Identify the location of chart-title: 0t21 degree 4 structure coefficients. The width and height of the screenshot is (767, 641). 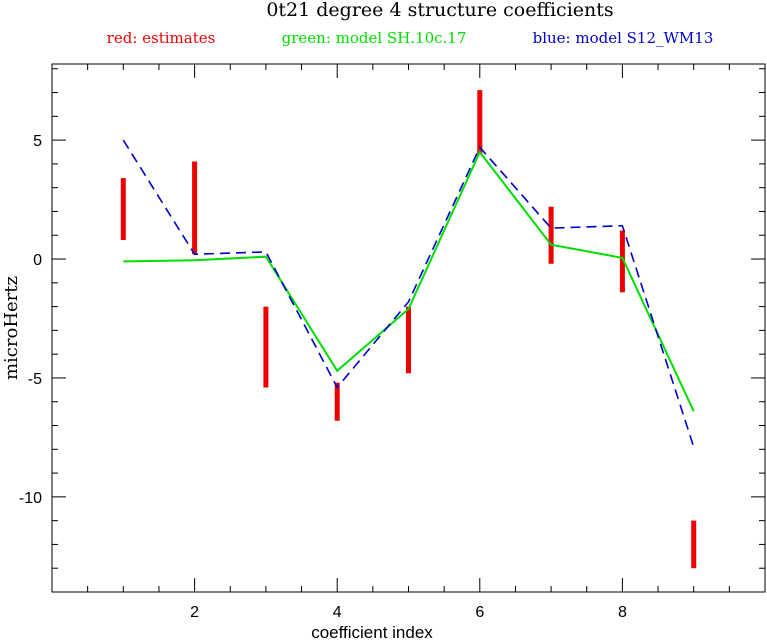
(439, 10).